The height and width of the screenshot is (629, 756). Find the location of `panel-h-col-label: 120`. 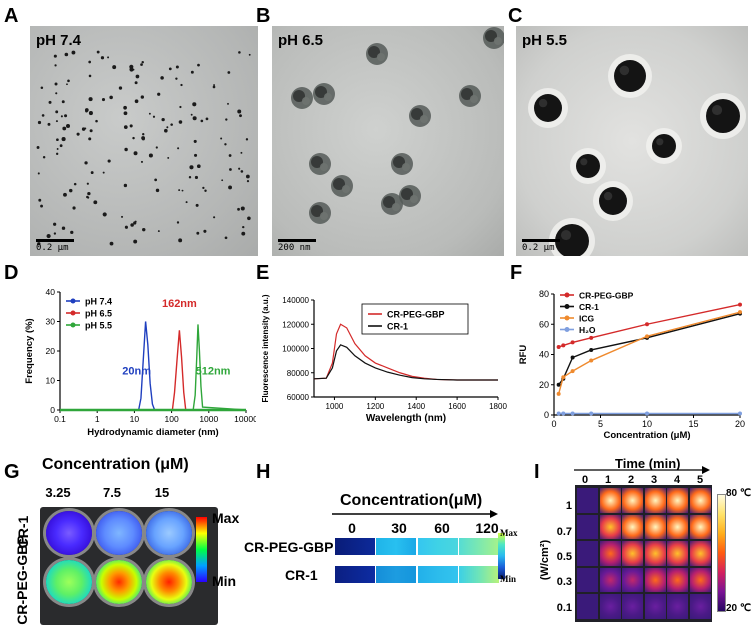

panel-h-col-label: 120 is located at coordinates (487, 528).